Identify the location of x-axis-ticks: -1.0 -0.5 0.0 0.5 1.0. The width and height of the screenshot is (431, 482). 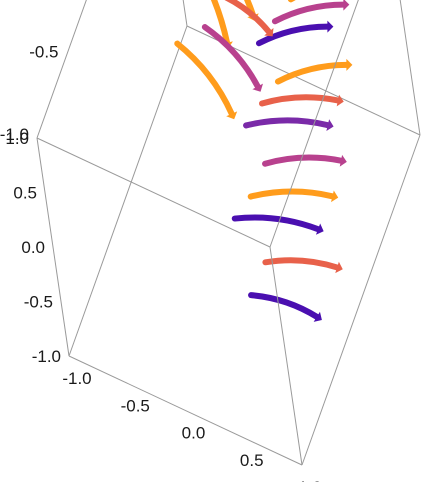
(191, 425).